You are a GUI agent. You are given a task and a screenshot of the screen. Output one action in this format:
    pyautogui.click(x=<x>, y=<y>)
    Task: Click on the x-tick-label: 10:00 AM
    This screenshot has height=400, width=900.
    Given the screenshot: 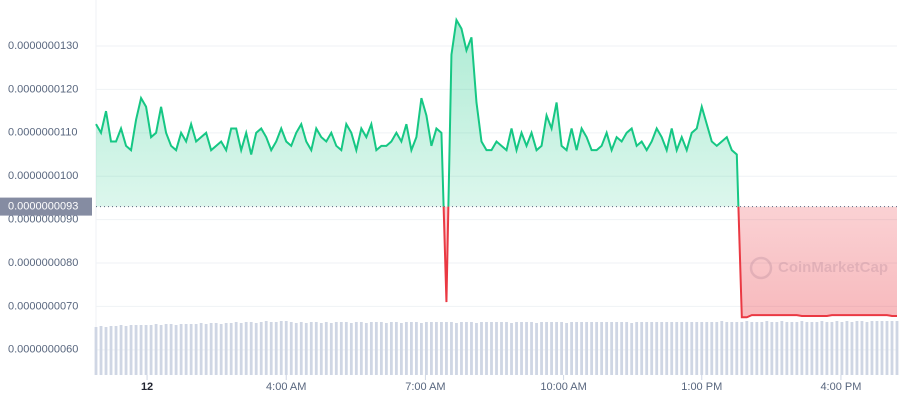 What is the action you would take?
    pyautogui.click(x=563, y=387)
    